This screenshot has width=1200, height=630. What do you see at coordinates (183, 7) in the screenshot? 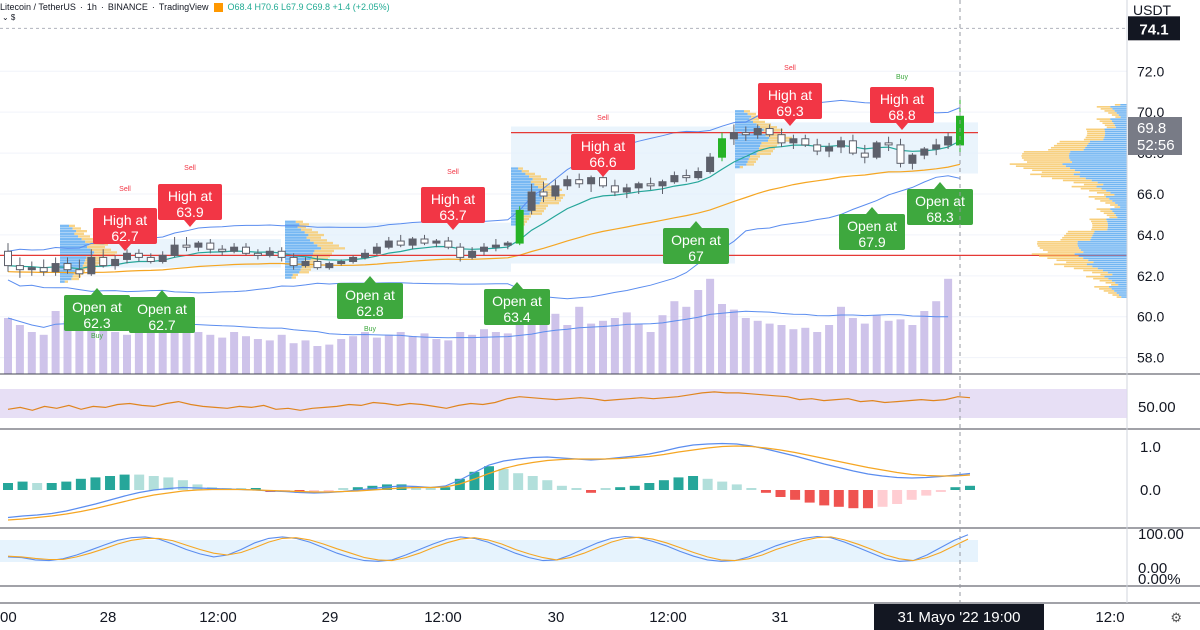
I see `platform-label: TradingView` at bounding box center [183, 7].